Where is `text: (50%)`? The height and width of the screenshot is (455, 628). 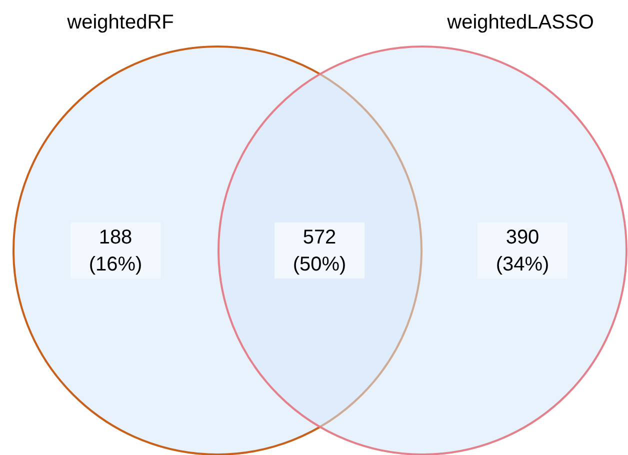
text: (50%) is located at coordinates (319, 265).